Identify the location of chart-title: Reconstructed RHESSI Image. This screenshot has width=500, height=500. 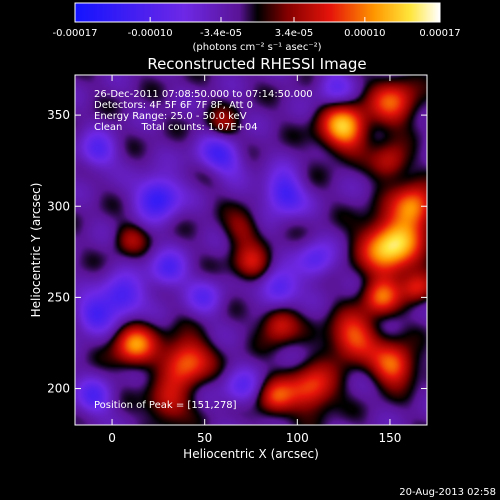
(256, 64).